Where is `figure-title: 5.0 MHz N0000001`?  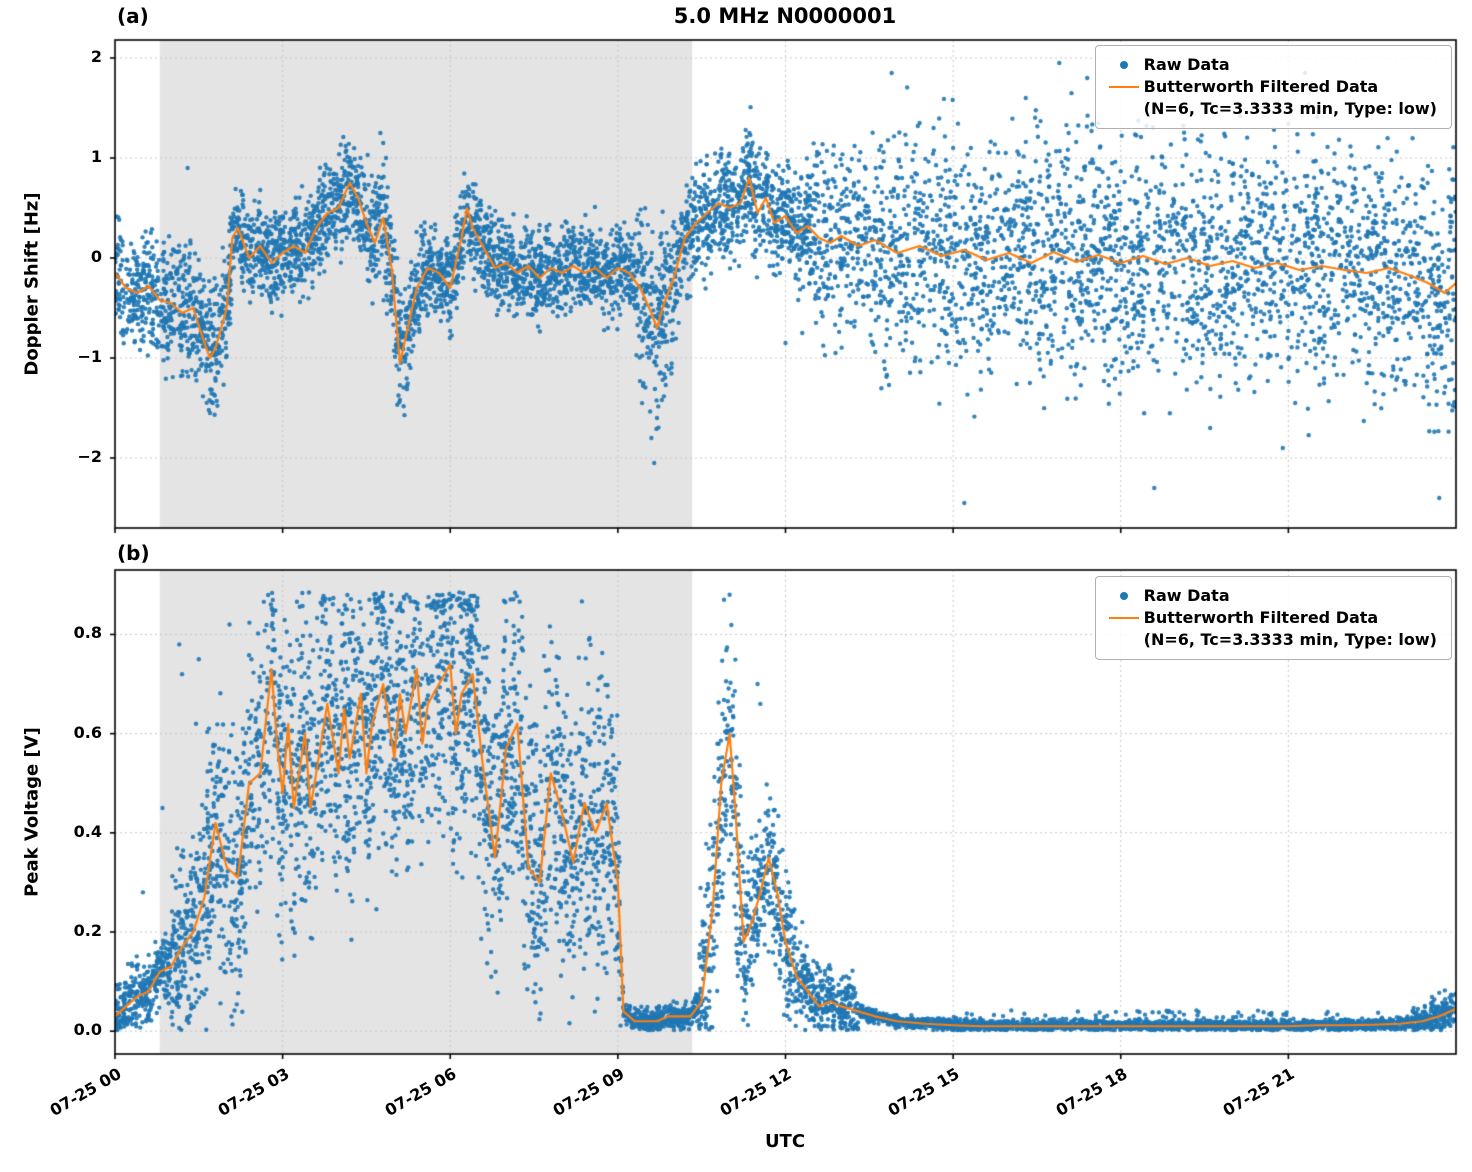 figure-title: 5.0 MHz N0000001 is located at coordinates (785, 16).